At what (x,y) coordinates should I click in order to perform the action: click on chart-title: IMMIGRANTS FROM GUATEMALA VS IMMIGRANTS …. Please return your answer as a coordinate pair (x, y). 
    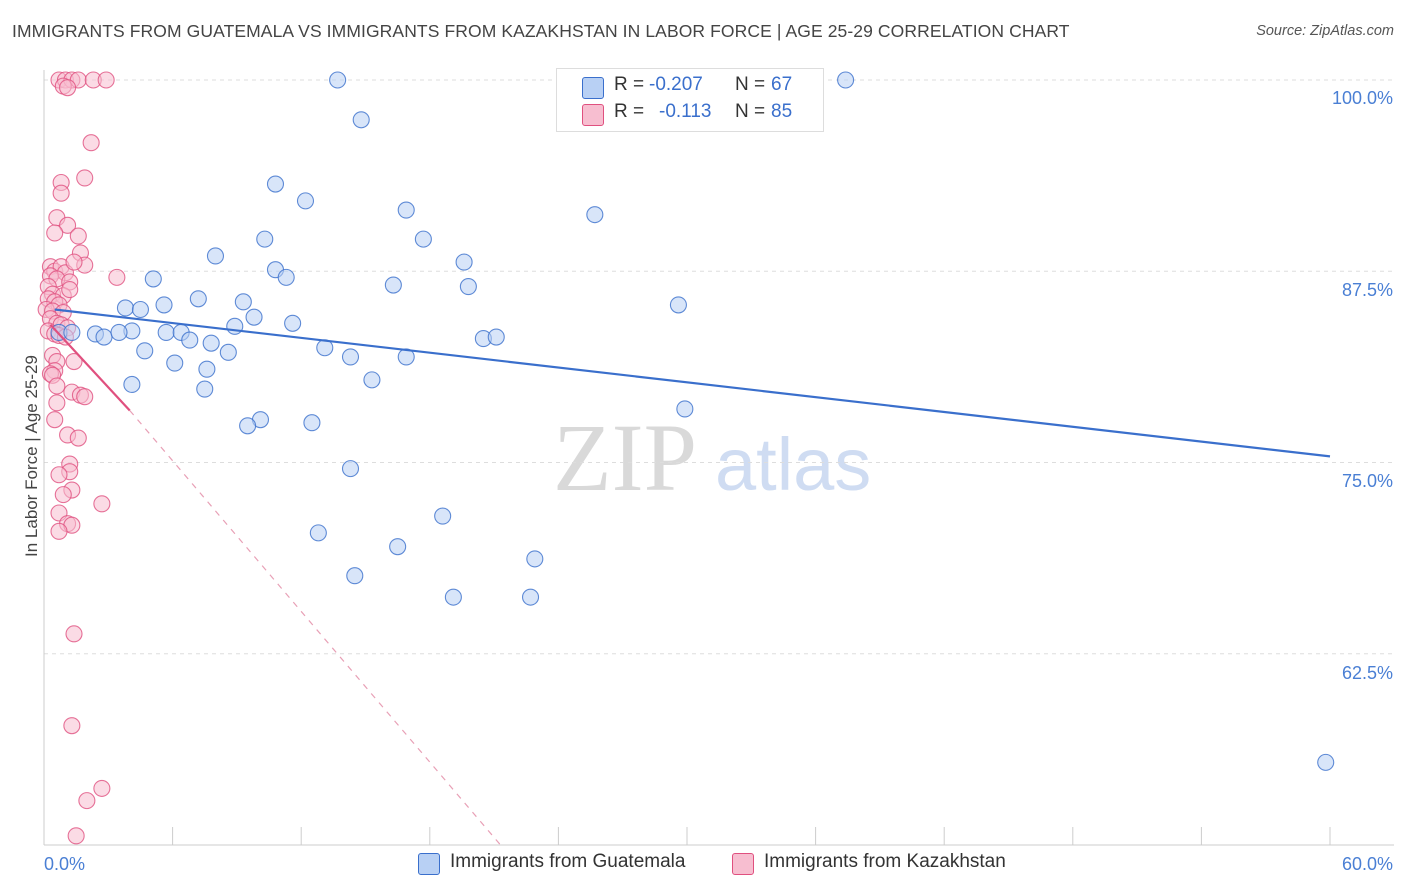
    Looking at the image, I should click on (541, 31).